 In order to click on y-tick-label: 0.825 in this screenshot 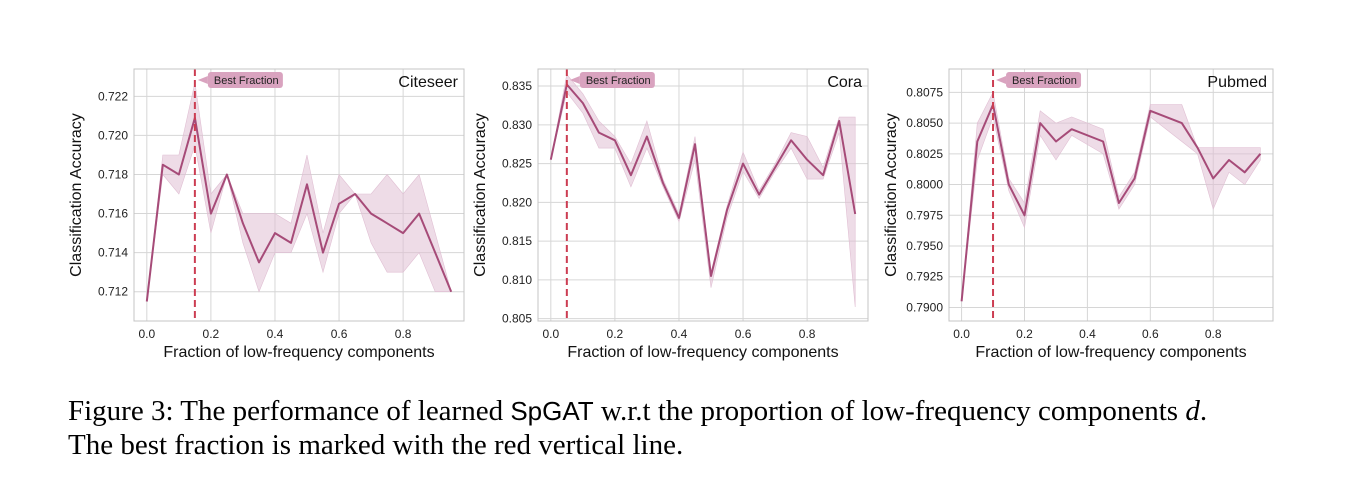, I will do `click(517, 164)`.